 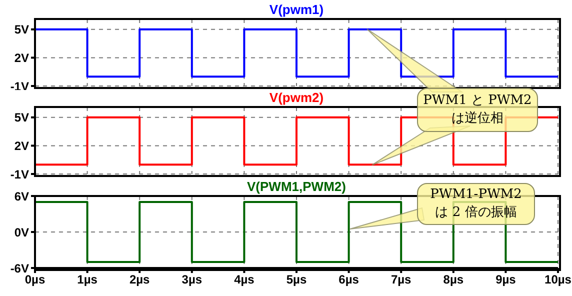 What do you see at coordinates (35, 279) in the screenshot?
I see `x-tick-label: 0µs` at bounding box center [35, 279].